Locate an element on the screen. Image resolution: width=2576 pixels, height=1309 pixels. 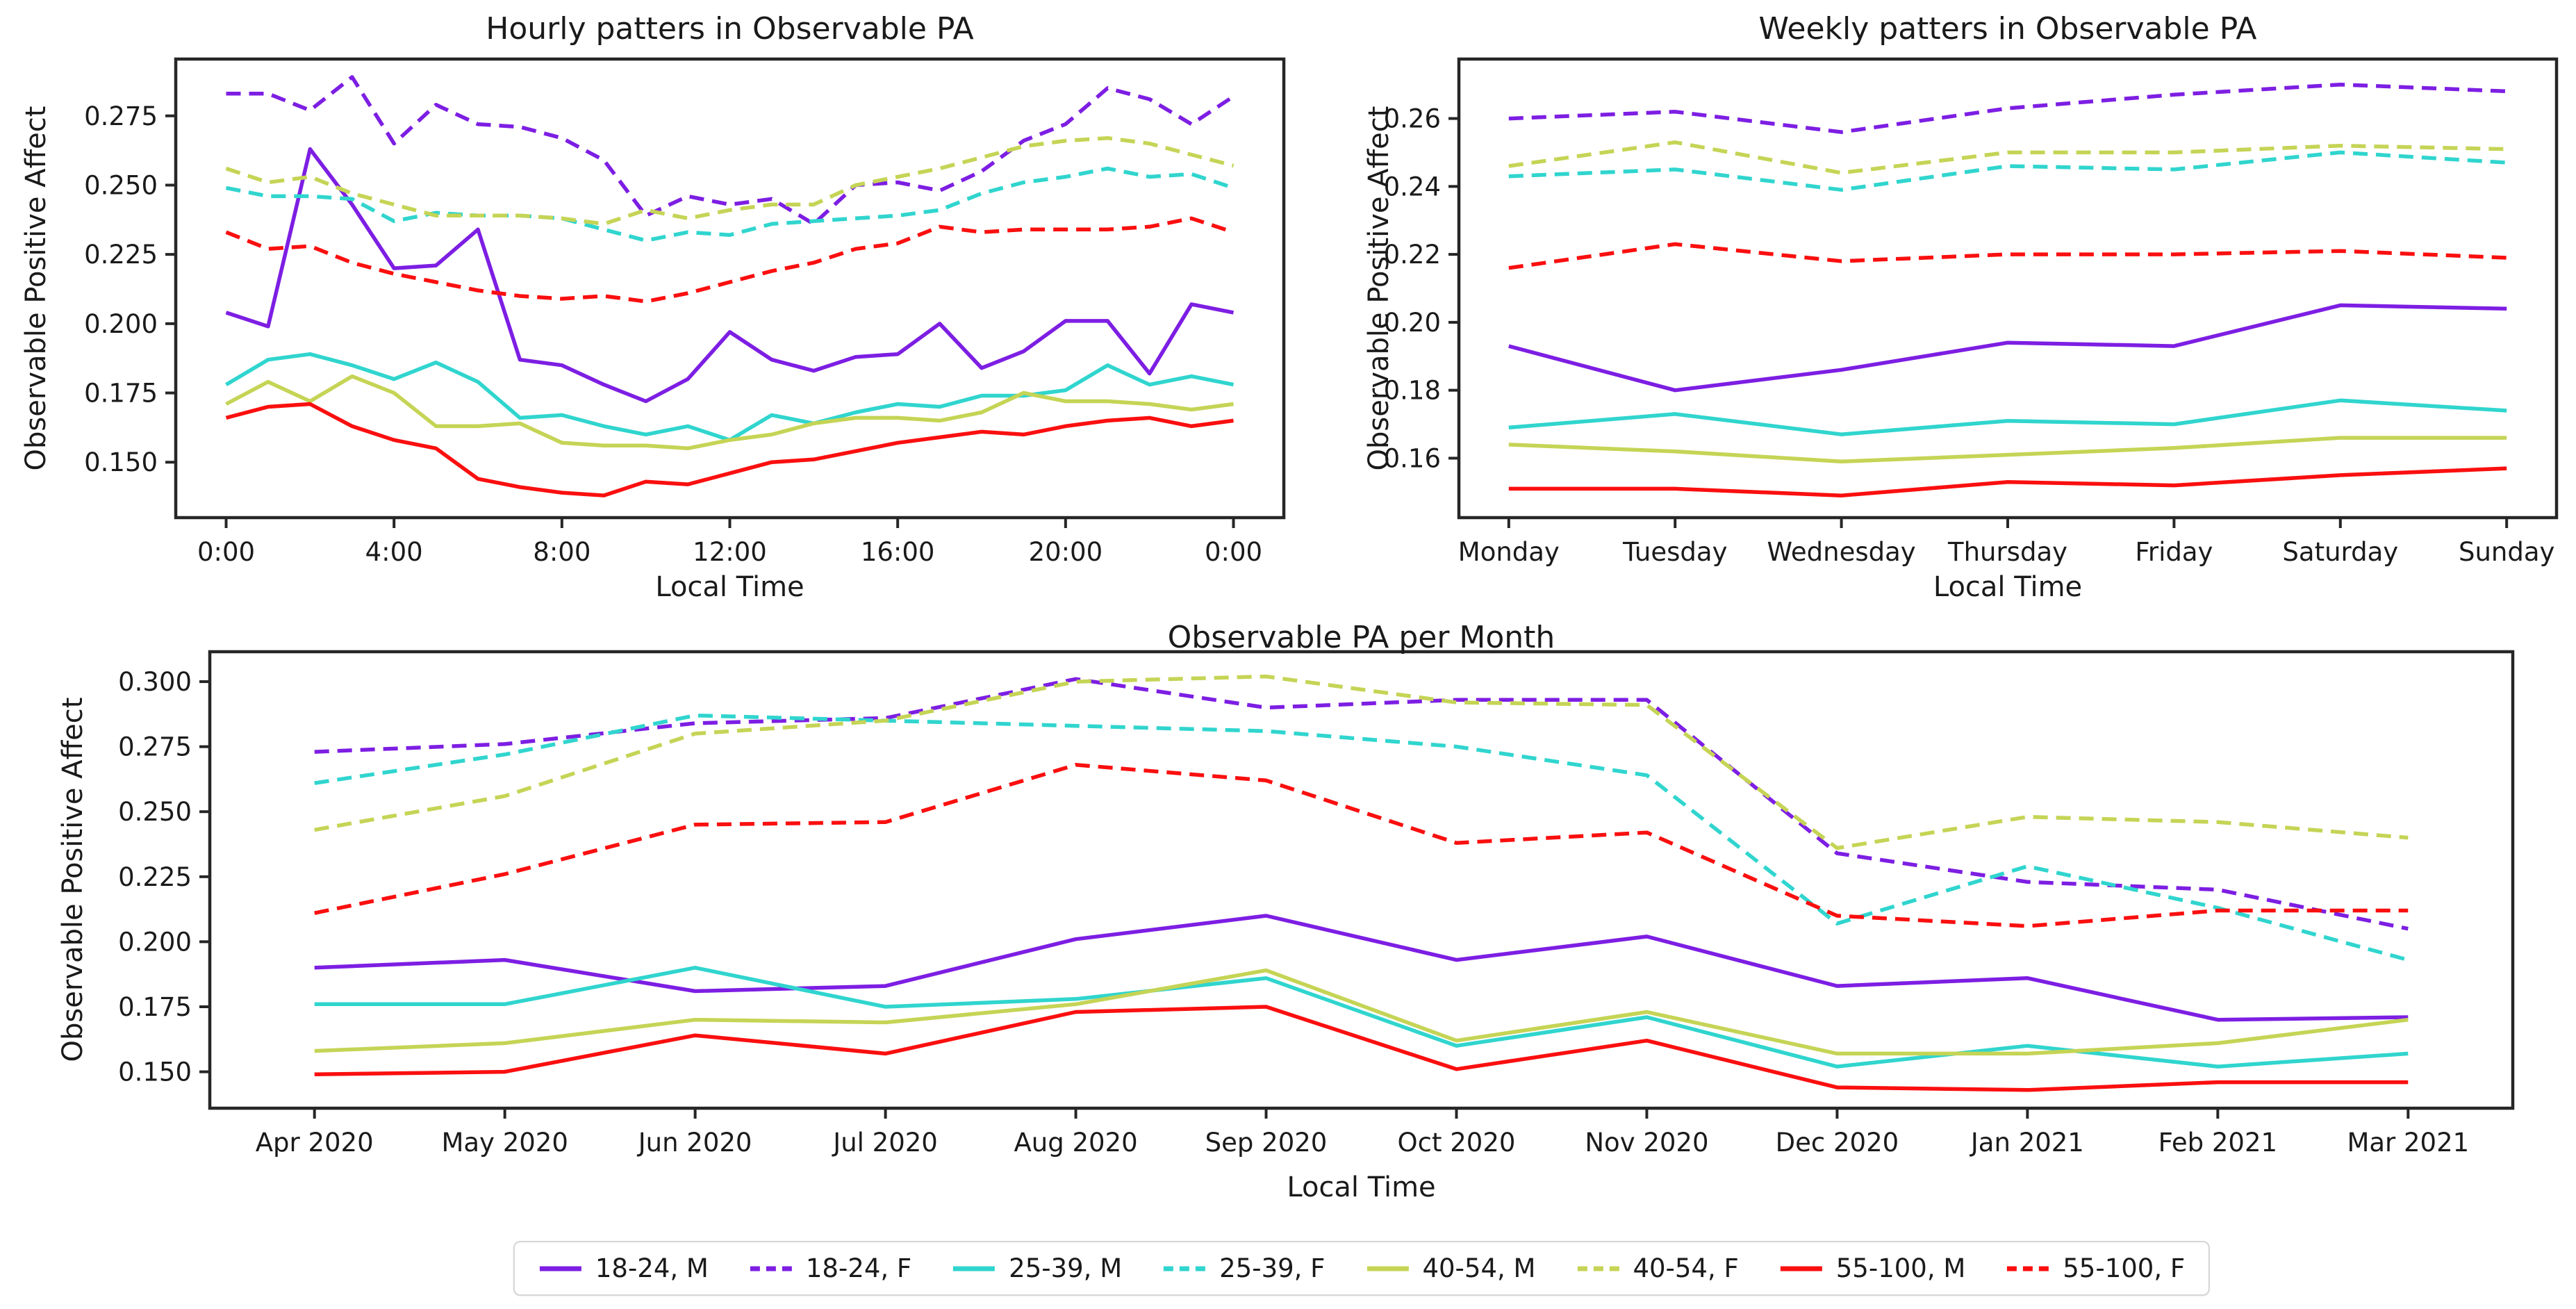
legend-item-25-39-m: 25-39, M is located at coordinates (1037, 1268).